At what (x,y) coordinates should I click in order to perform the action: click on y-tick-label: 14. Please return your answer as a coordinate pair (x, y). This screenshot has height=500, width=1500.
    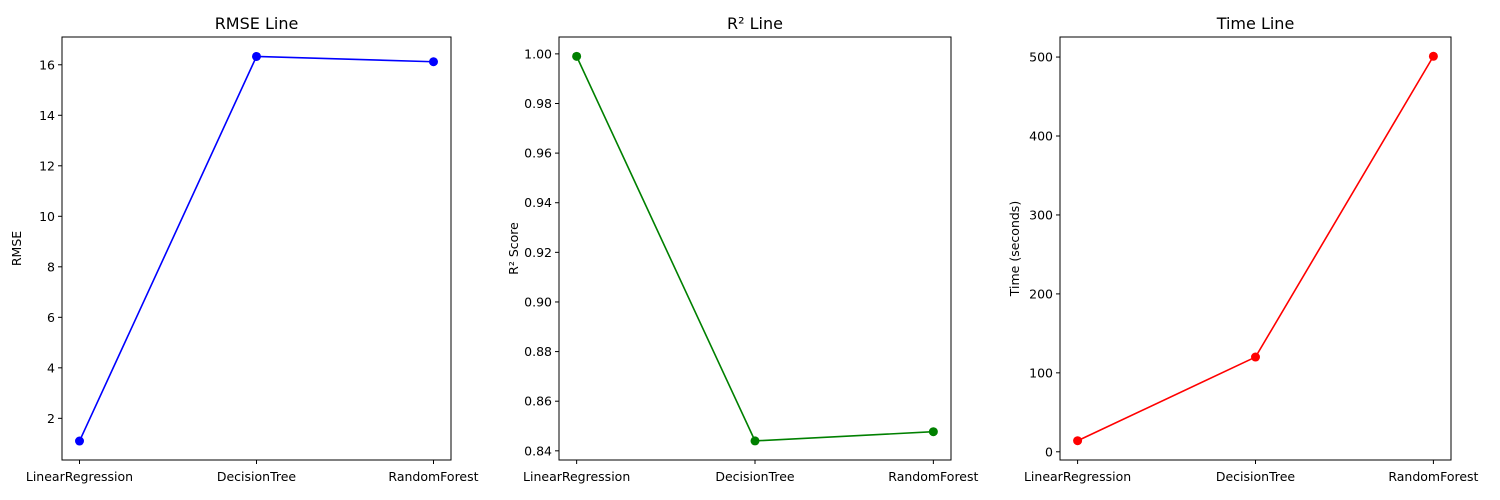
    Looking at the image, I should click on (47, 115).